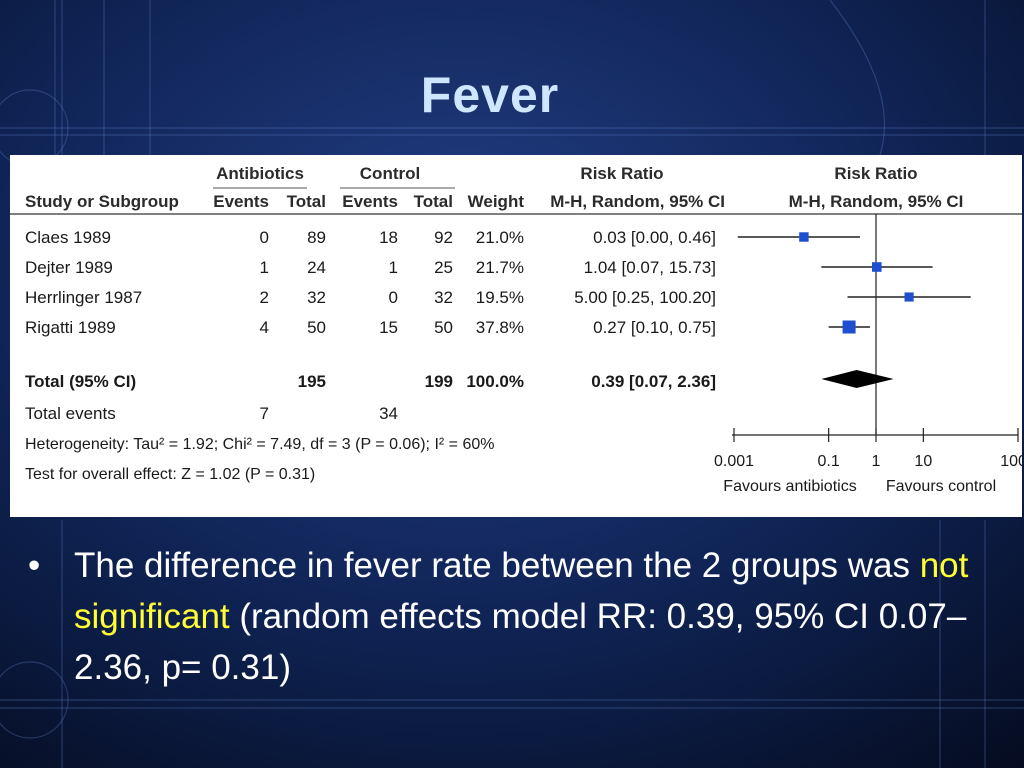 This screenshot has height=768, width=1024. What do you see at coordinates (621, 173) in the screenshot?
I see `header-risk-ratio-table: Risk Ratio` at bounding box center [621, 173].